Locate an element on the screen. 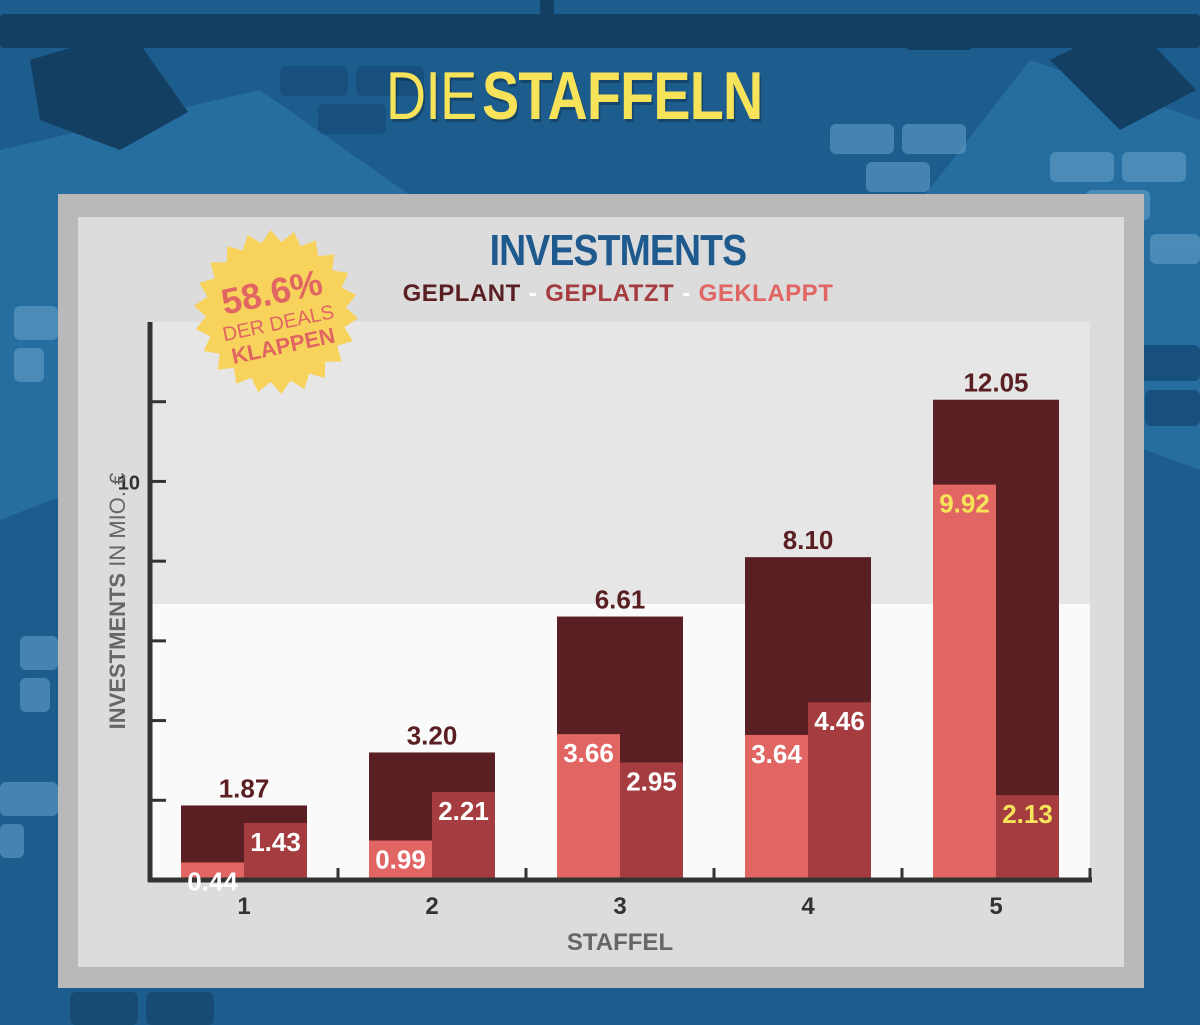 This screenshot has height=1025, width=1200. y-ticks: 10 is located at coordinates (142, 601).